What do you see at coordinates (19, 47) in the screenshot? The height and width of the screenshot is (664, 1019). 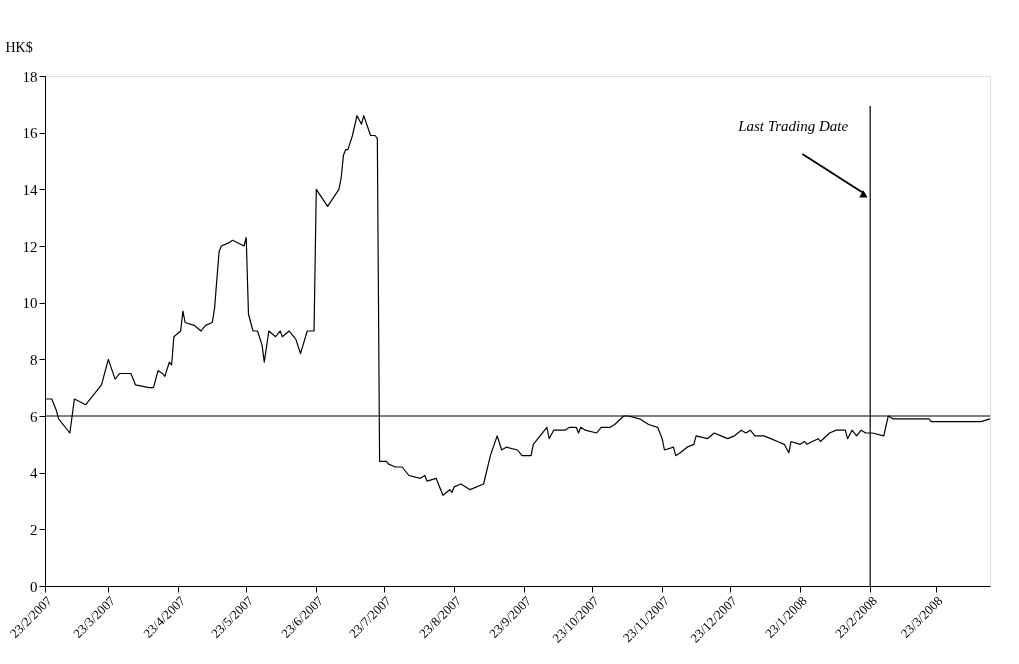 I see `y-axis-title: HK$` at bounding box center [19, 47].